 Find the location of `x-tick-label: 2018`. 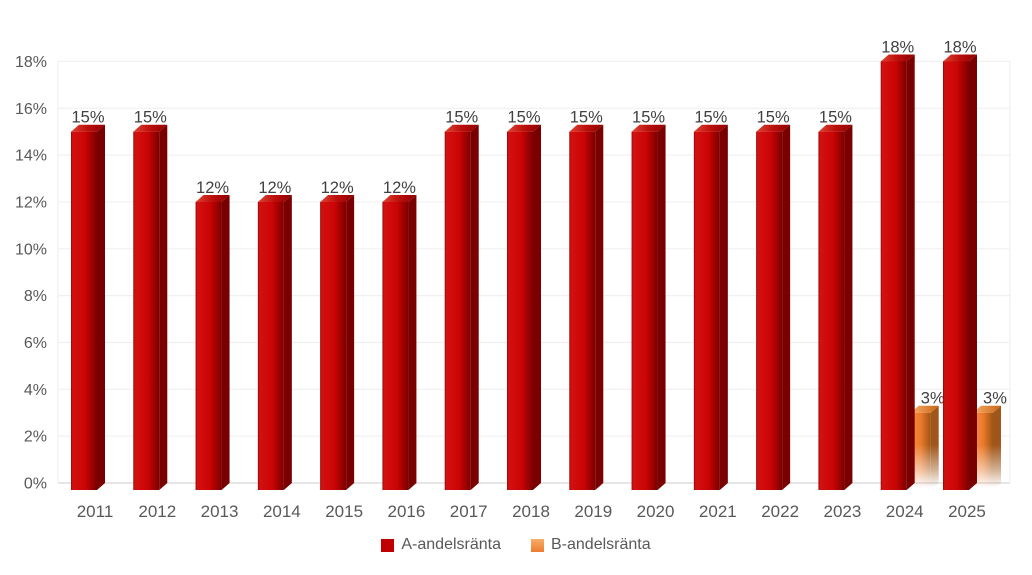

x-tick-label: 2018 is located at coordinates (531, 511).